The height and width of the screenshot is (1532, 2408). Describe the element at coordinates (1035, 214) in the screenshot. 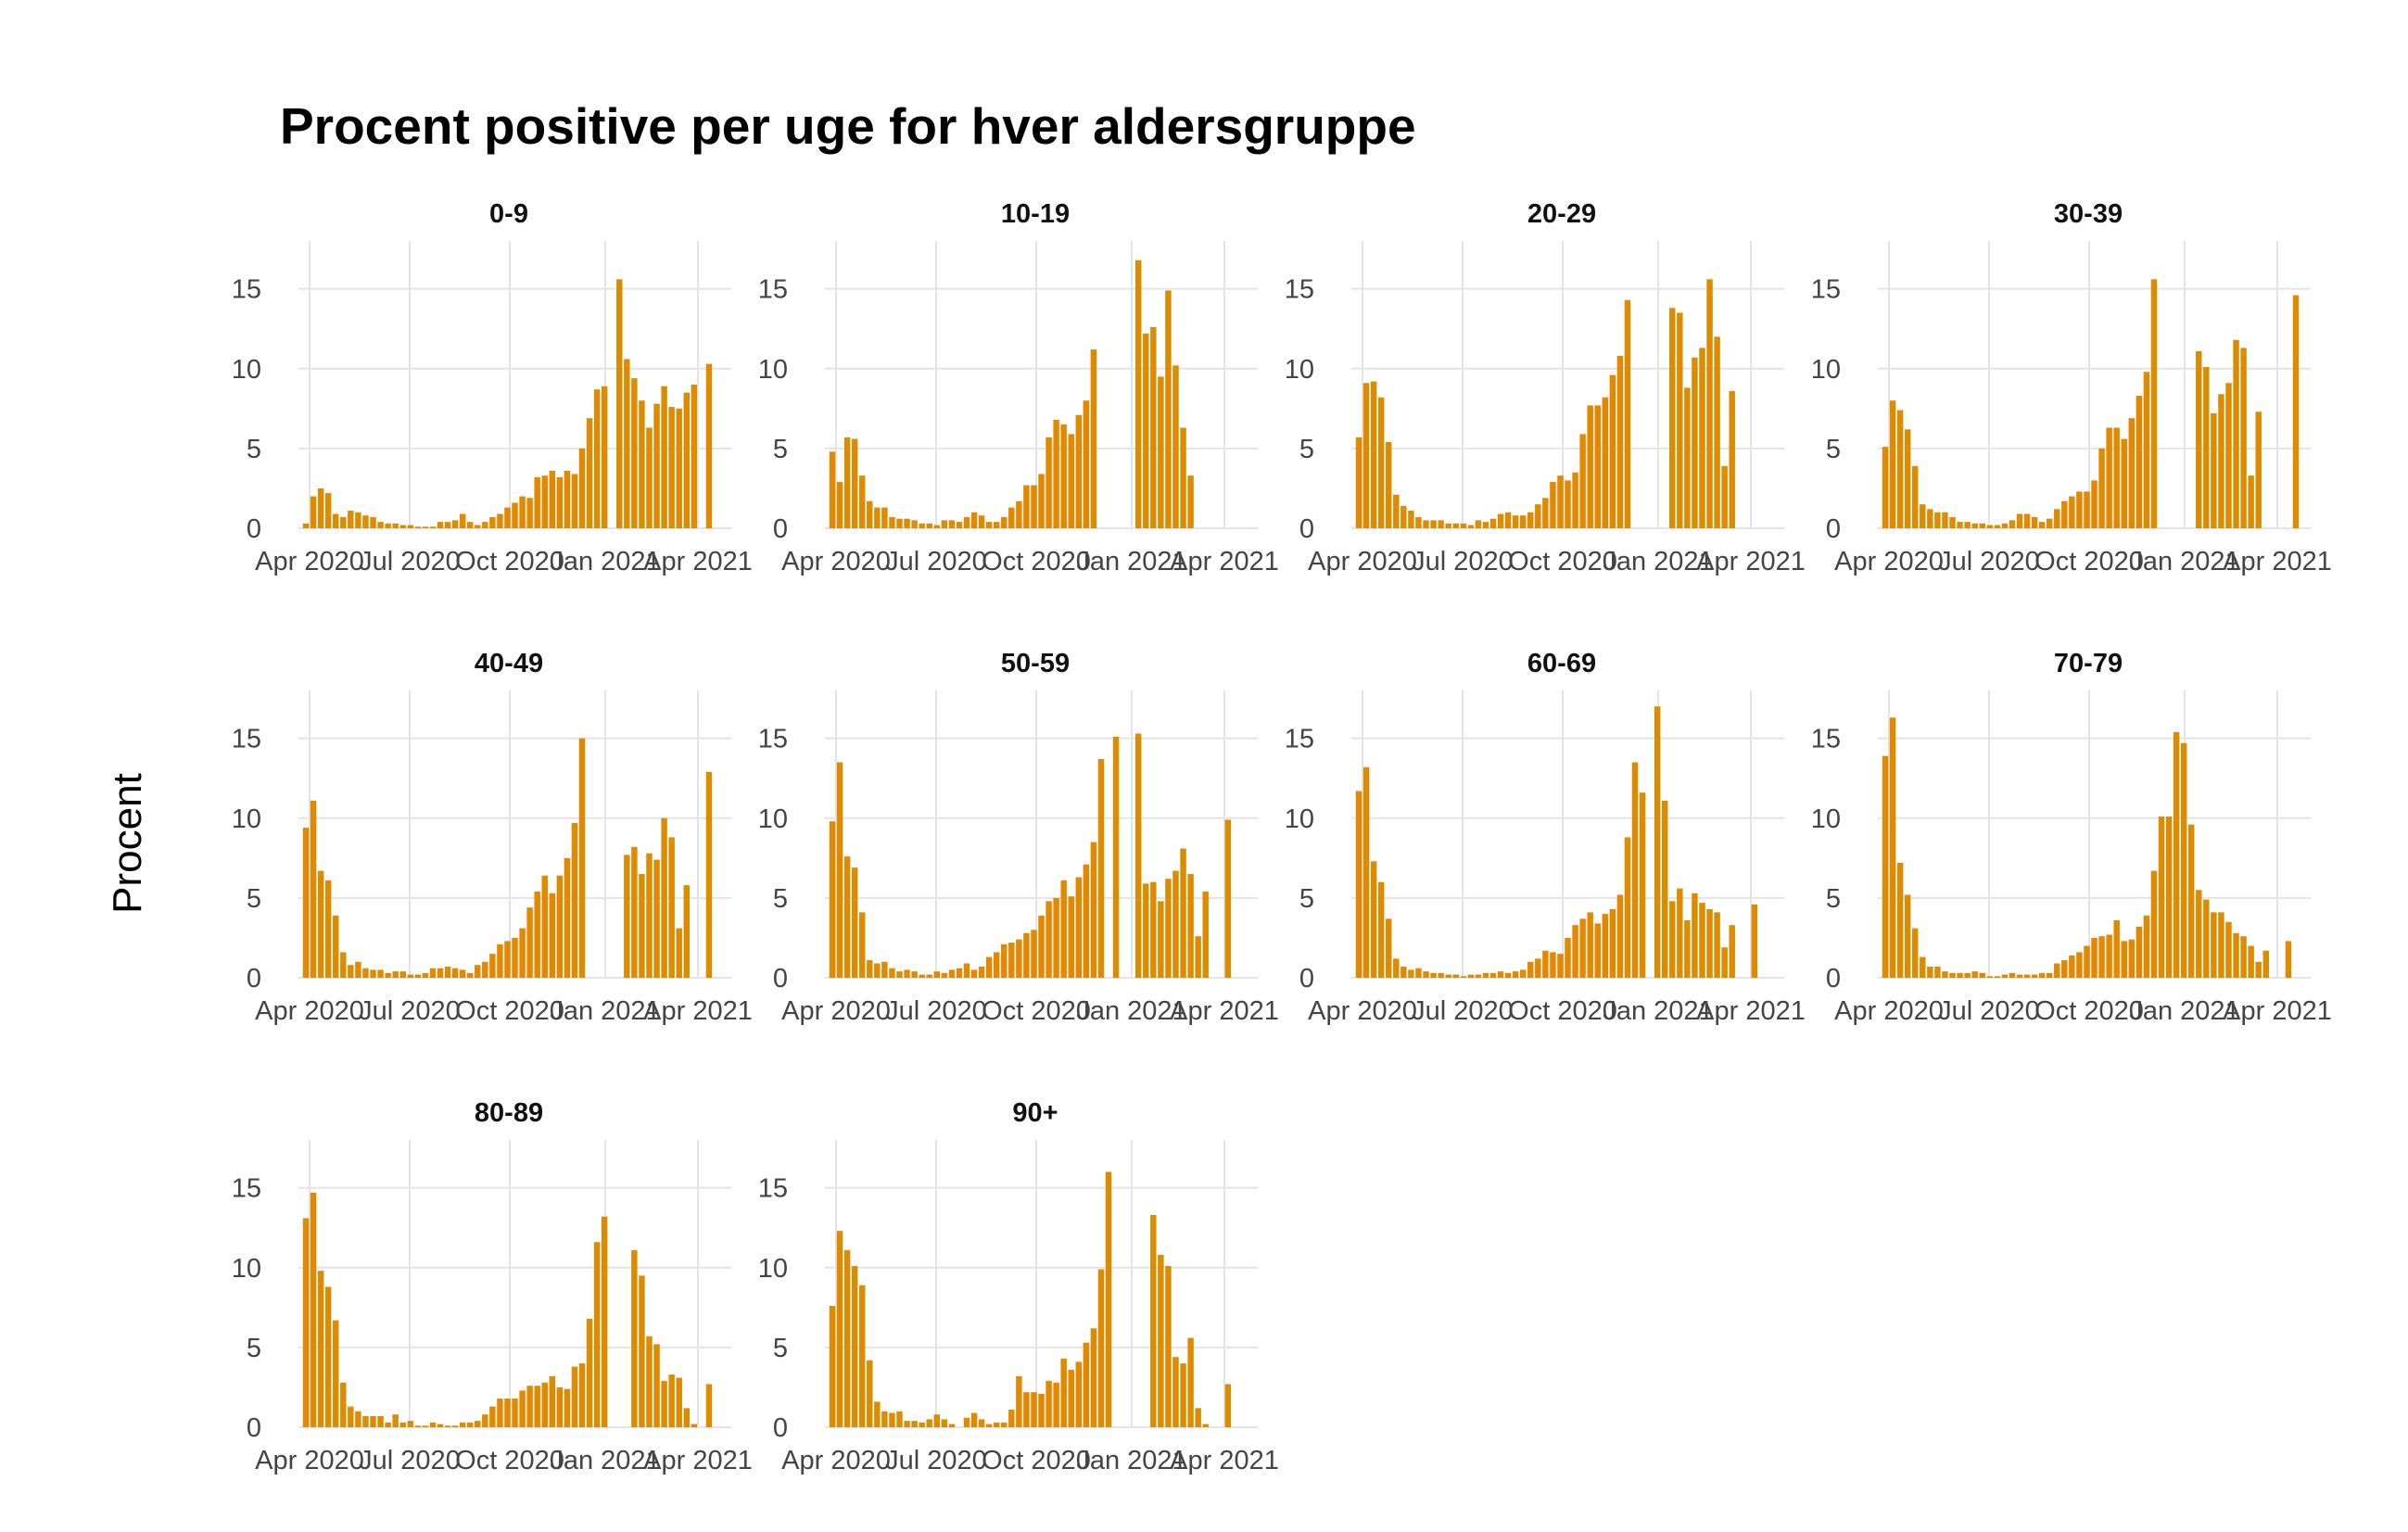

I see `facet-title: 10-19` at that location.